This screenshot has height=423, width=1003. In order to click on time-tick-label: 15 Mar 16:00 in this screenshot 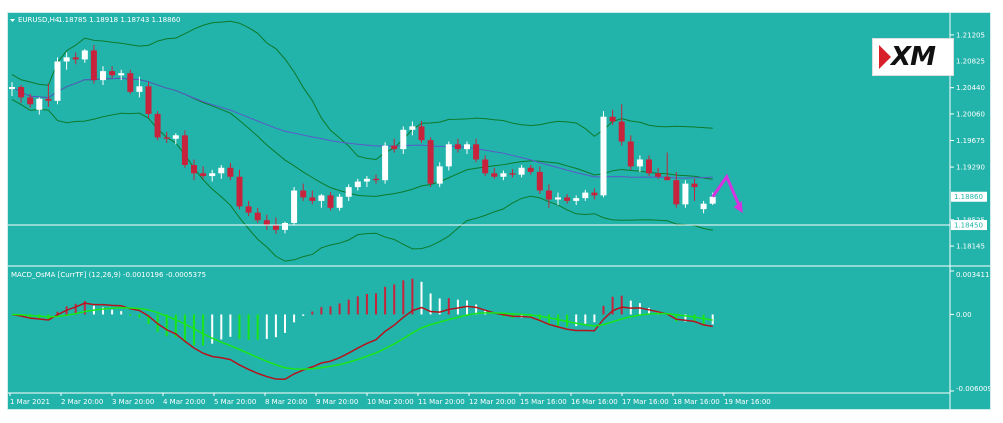, I will do `click(543, 402)`.